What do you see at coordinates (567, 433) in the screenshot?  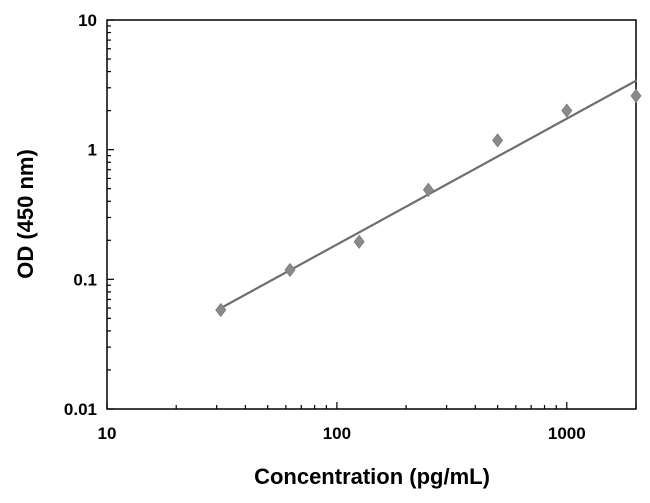 I see `x-tick-label: 1000` at bounding box center [567, 433].